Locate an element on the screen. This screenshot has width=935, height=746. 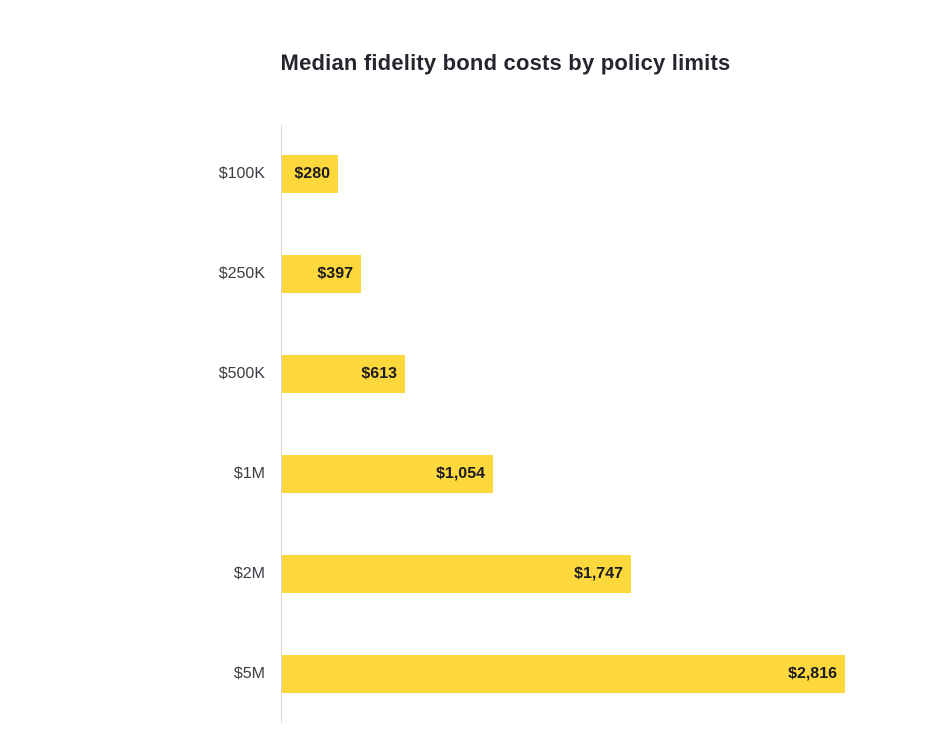
bar-row: $2M $1,747 is located at coordinates (467, 574).